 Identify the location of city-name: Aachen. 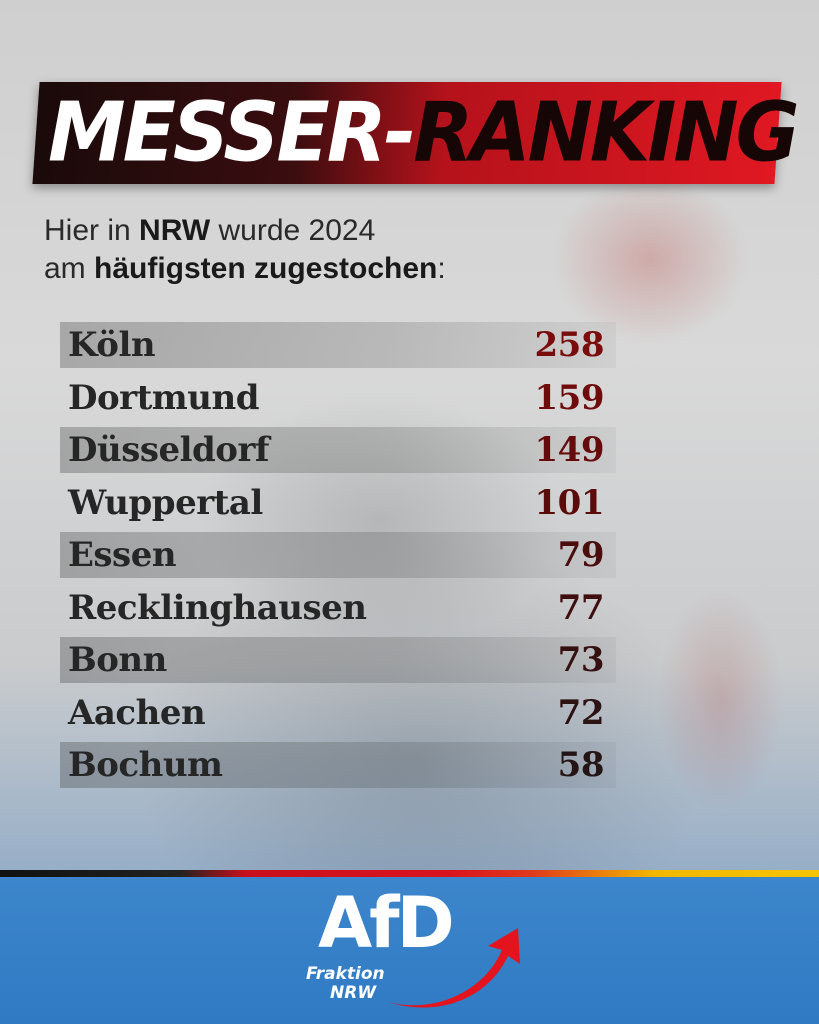
(137, 712).